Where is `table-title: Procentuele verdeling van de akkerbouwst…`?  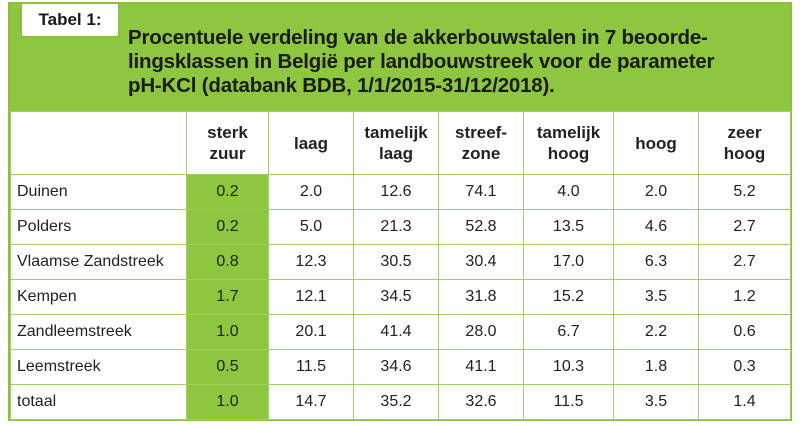
table-title: Procentuele verdeling van de akkerbouwst… is located at coordinates (455, 62).